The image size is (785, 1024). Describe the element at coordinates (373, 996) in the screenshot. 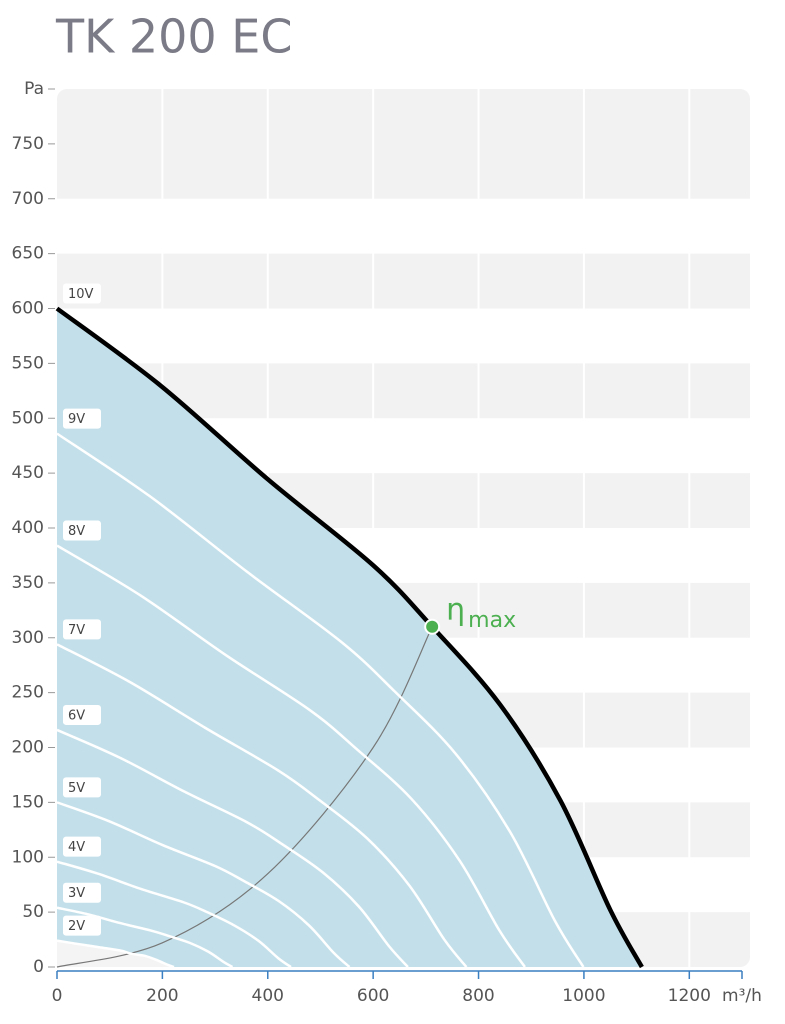

I see `x-tick-label: 600` at that location.